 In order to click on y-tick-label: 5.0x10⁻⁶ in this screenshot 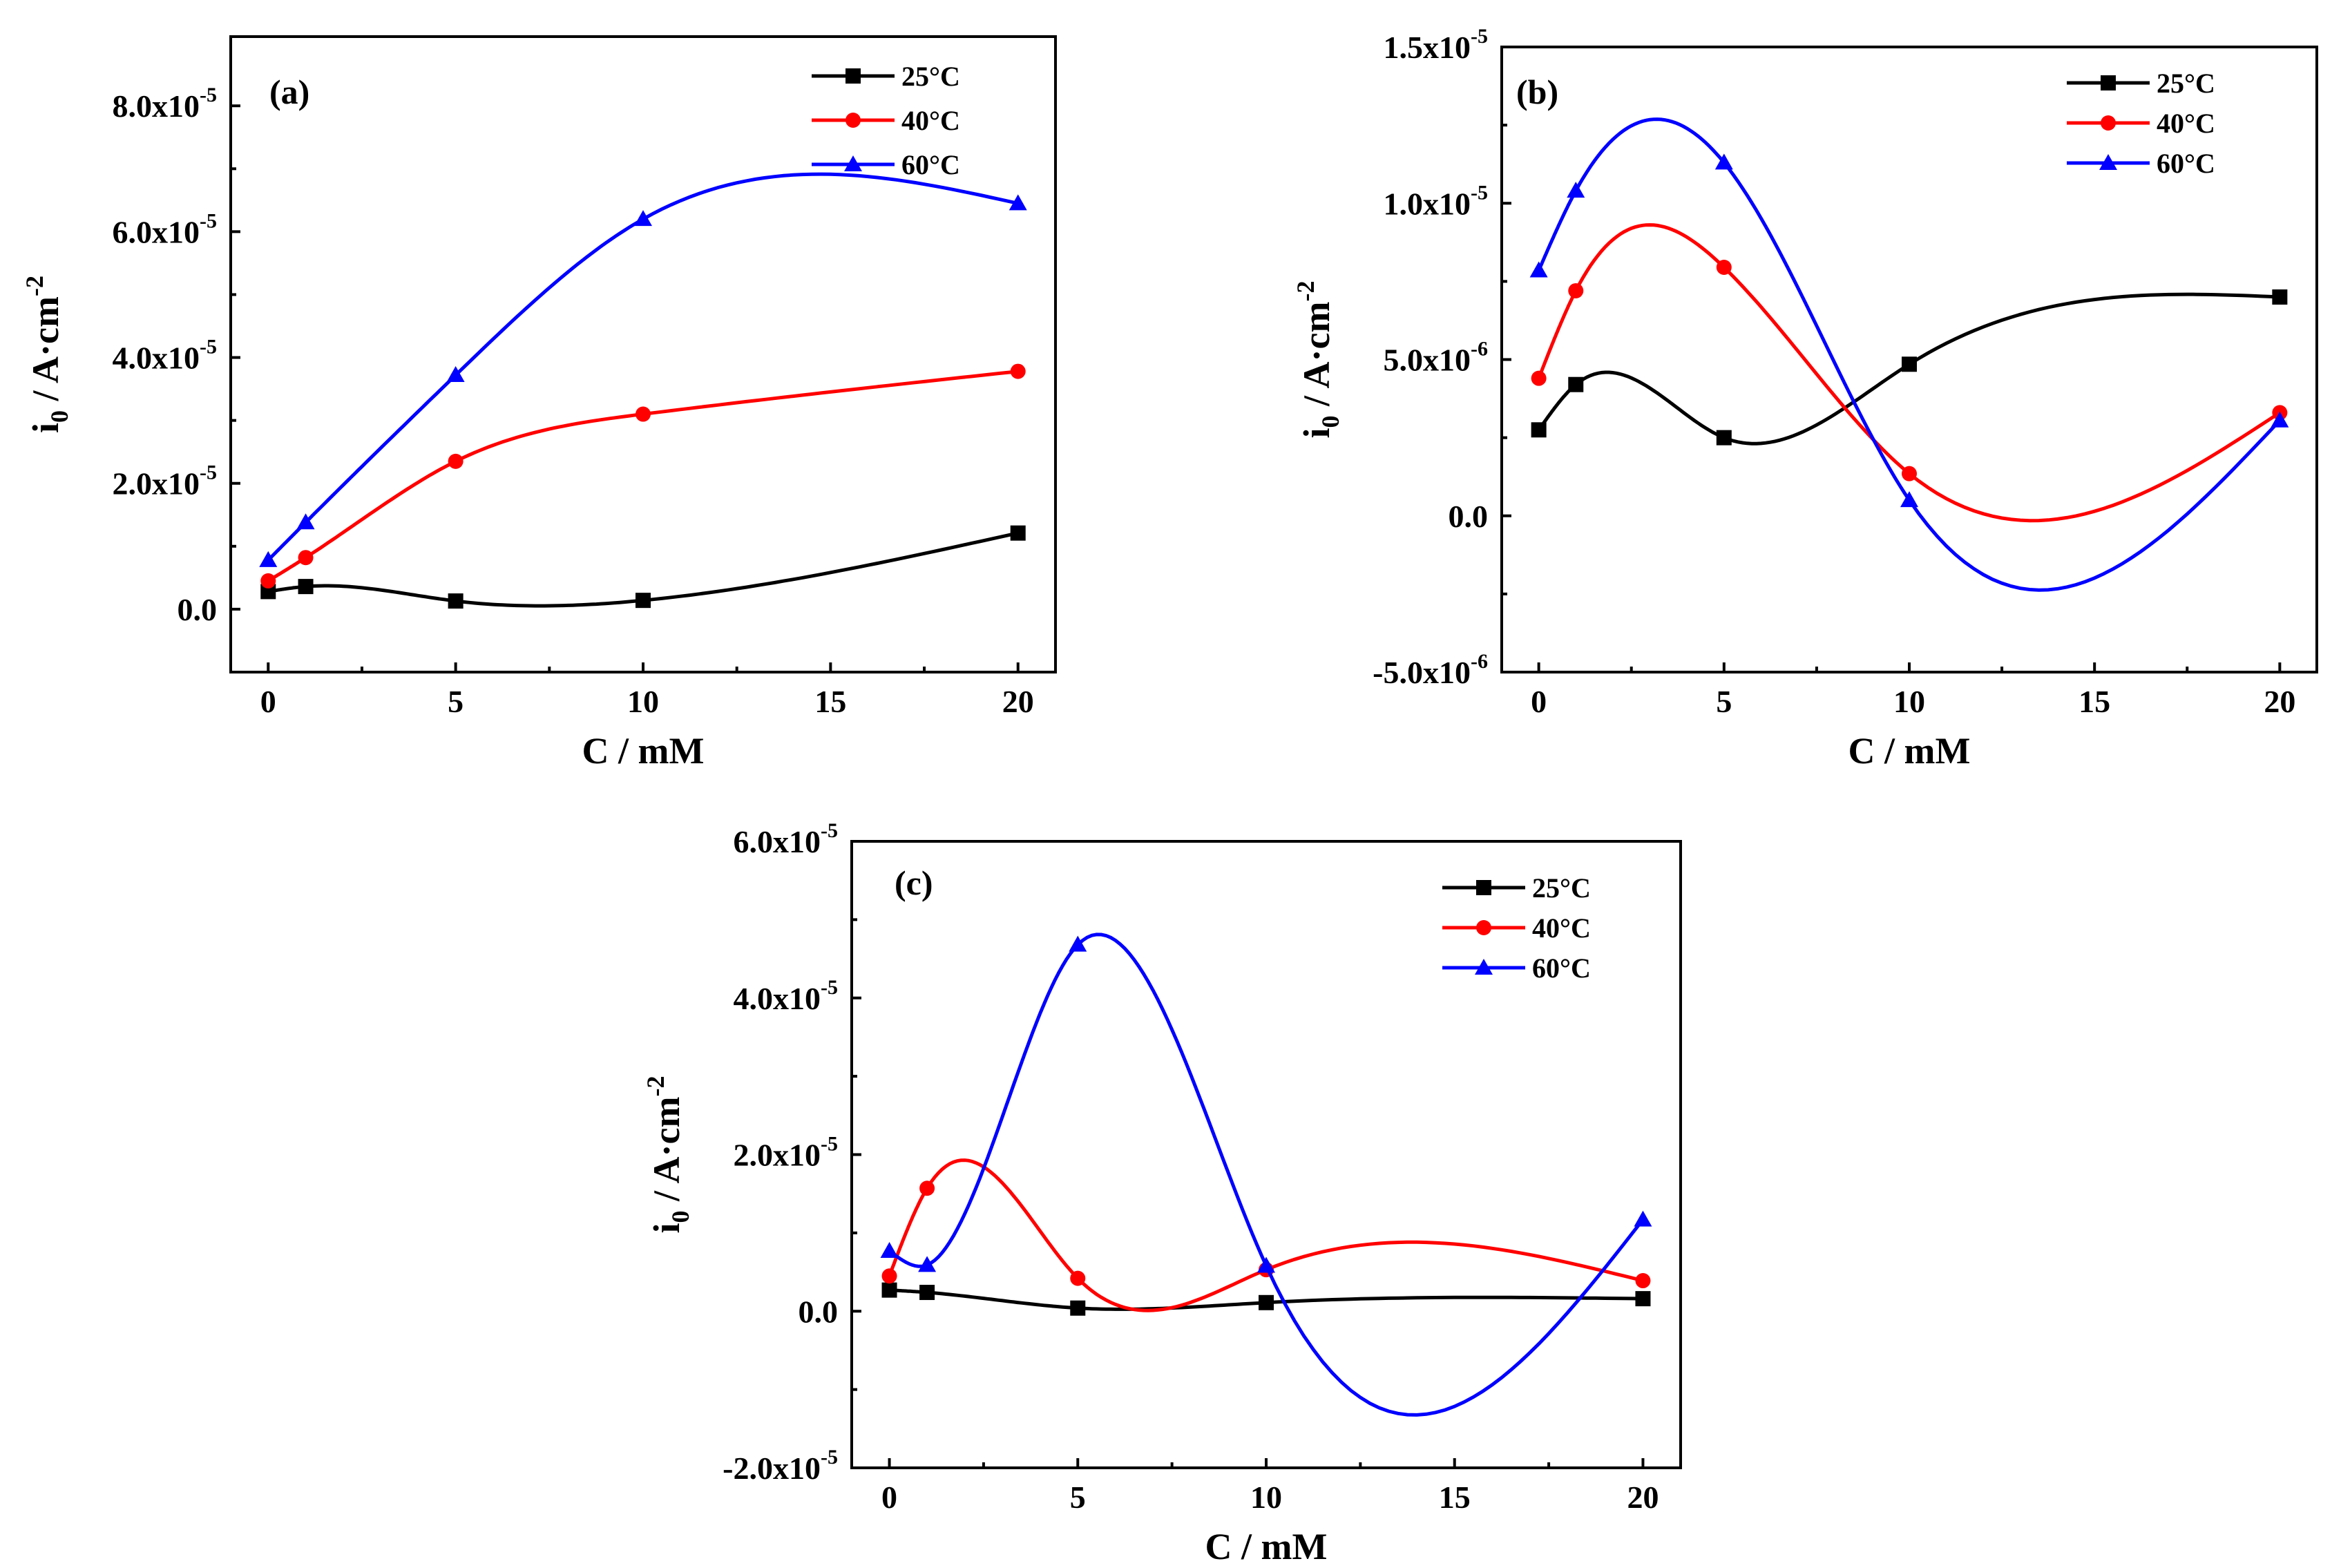, I will do `click(1436, 358)`.